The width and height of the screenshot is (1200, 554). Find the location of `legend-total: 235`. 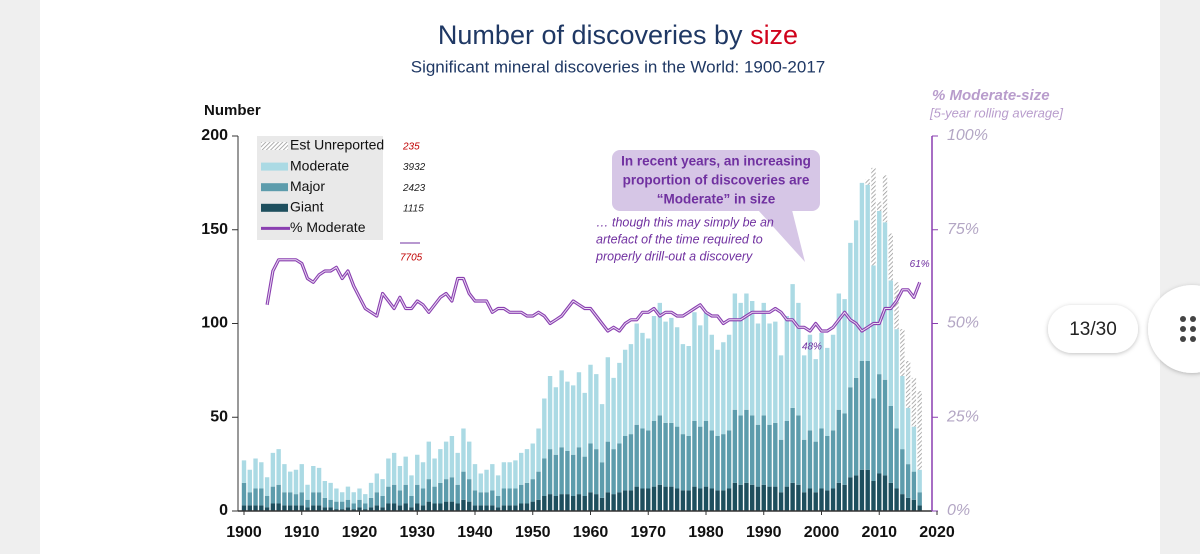

legend-total: 235 is located at coordinates (411, 147).